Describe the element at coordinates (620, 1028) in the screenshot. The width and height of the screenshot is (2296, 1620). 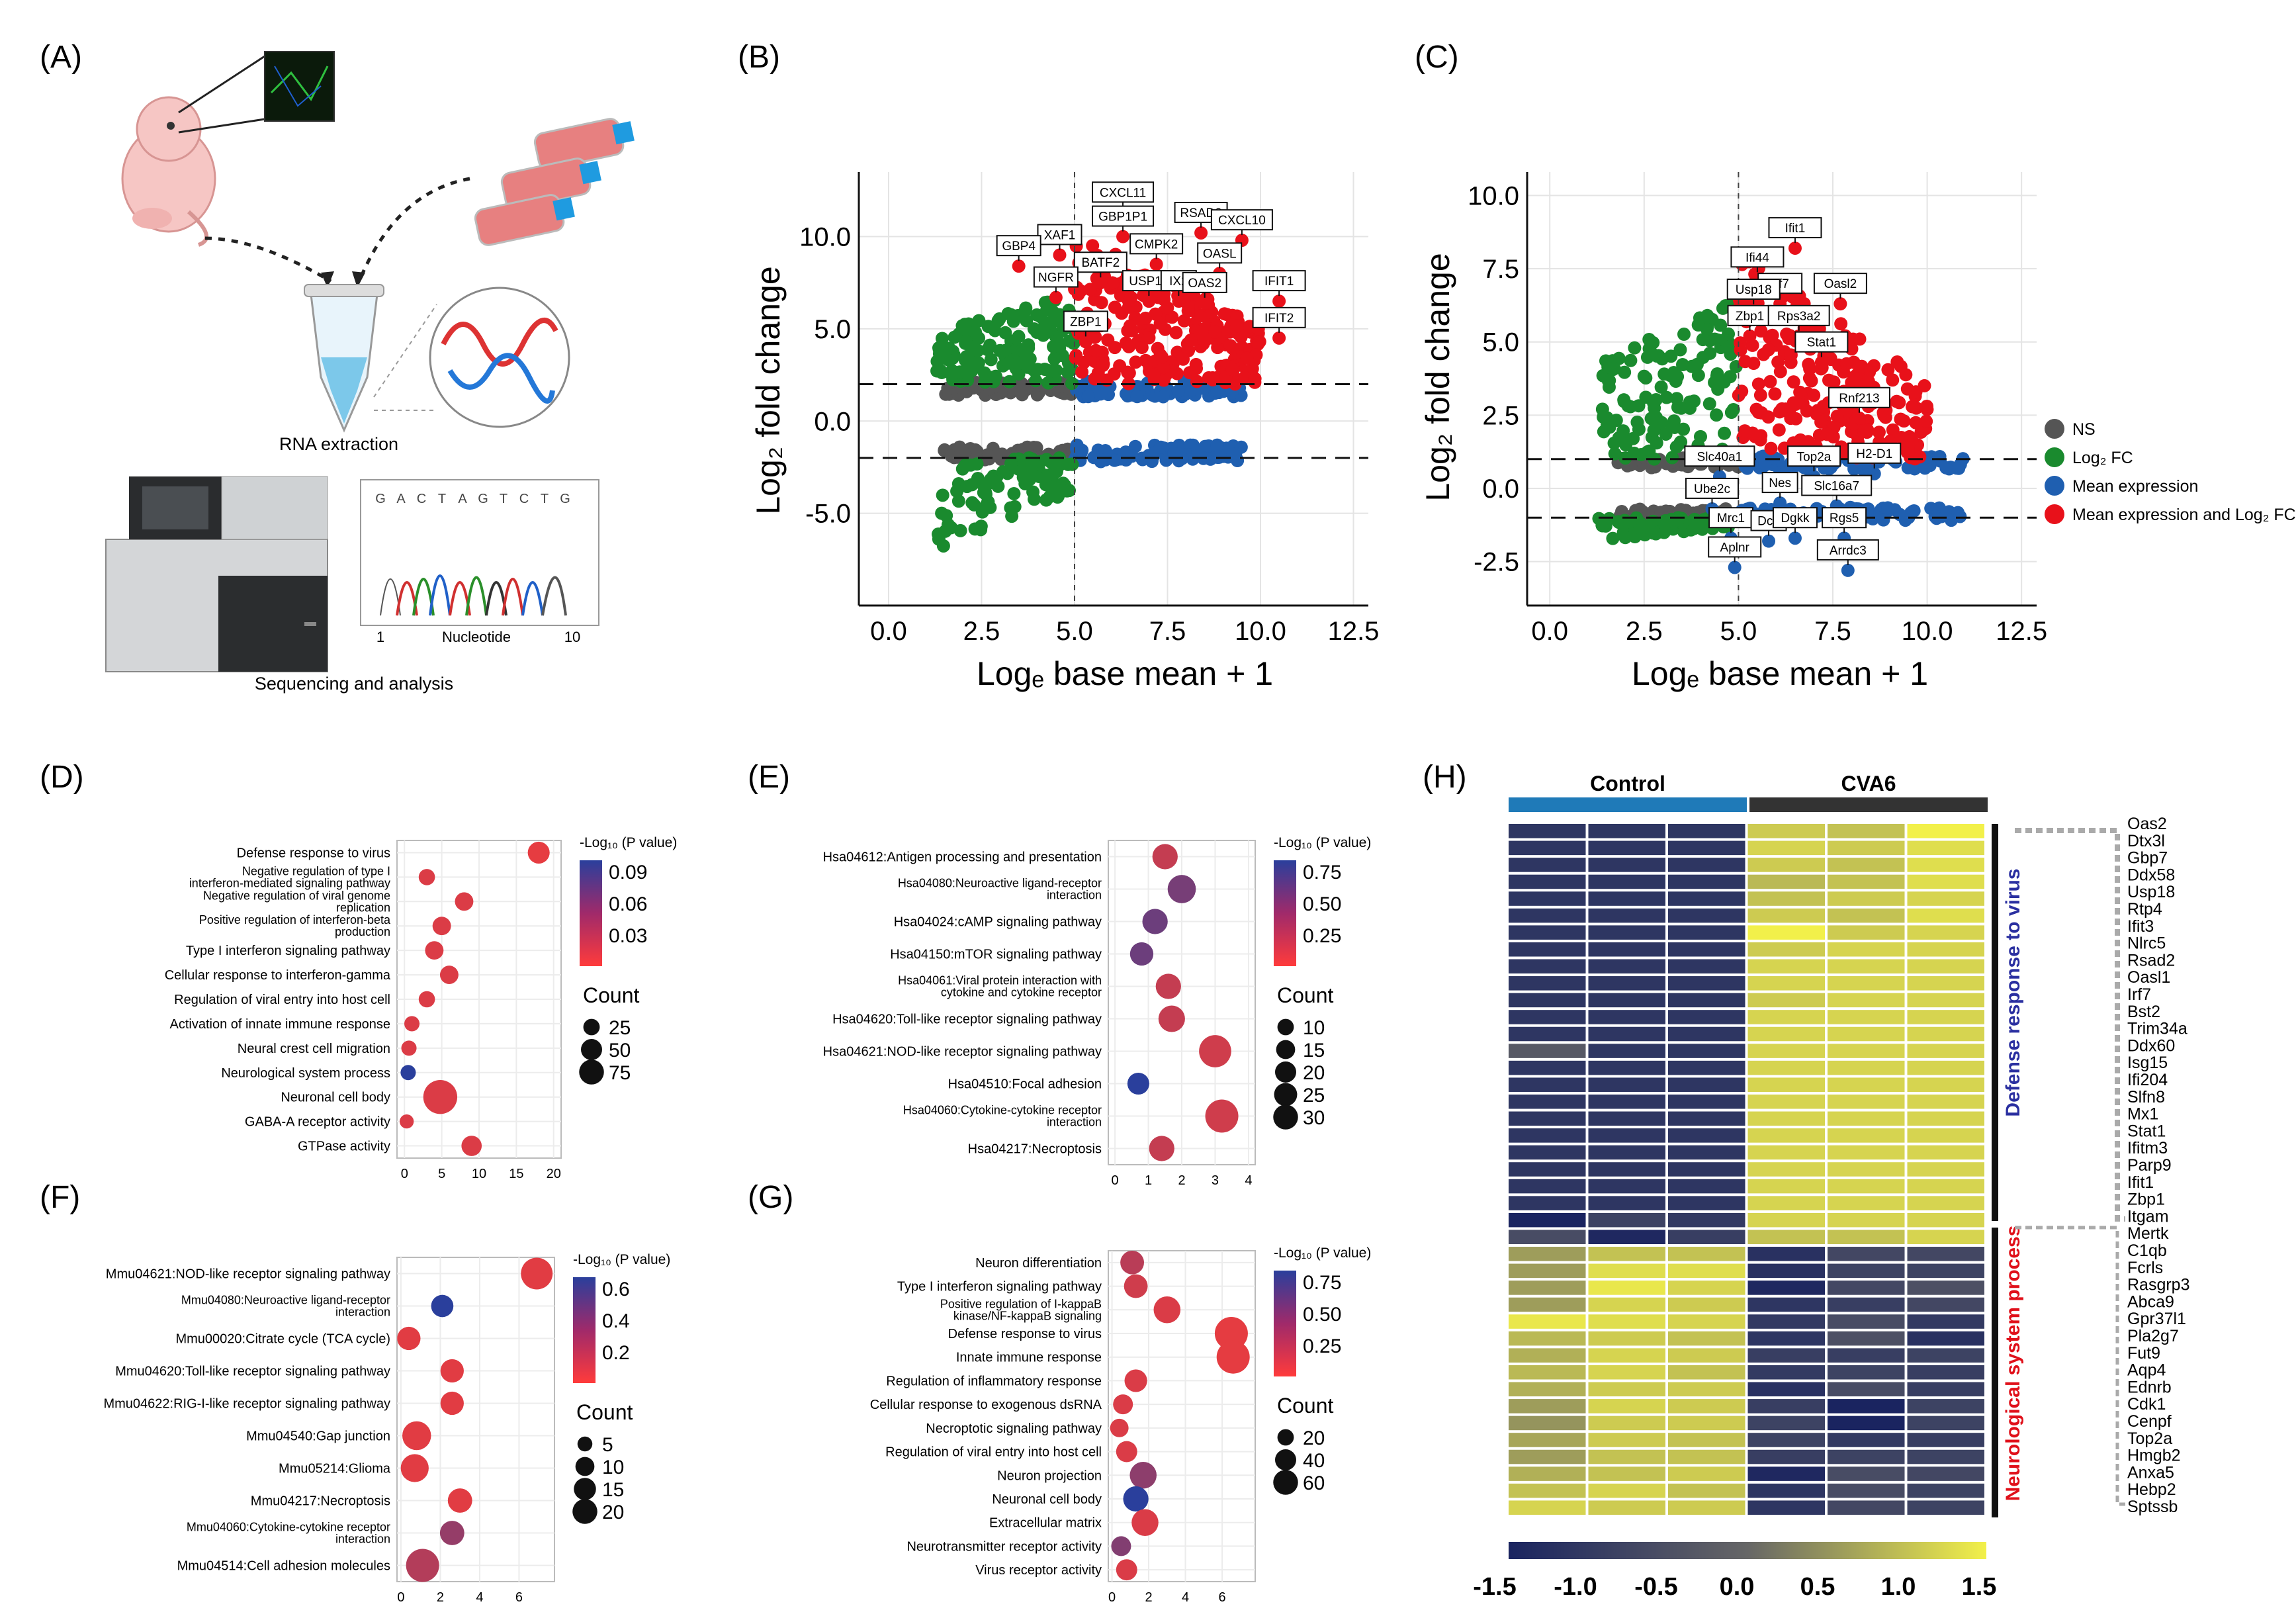
I see `dot-d-count-legend-label: 25` at that location.